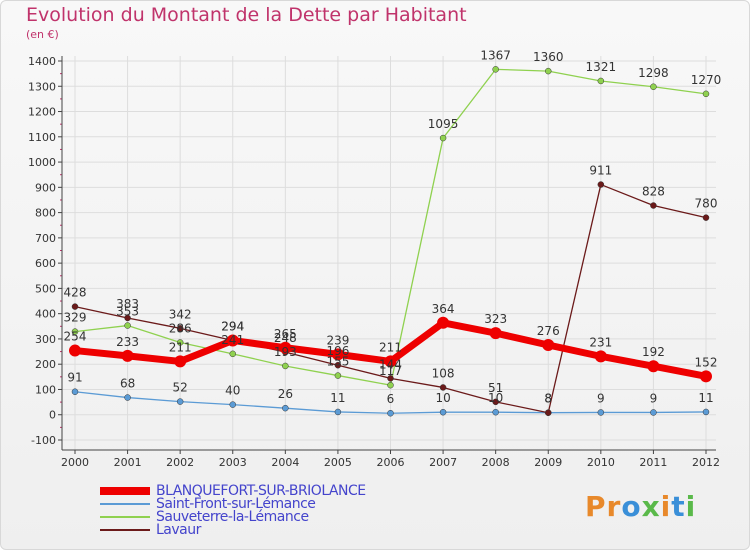 Image resolution: width=750 pixels, height=550 pixels. Describe the element at coordinates (42, 137) in the screenshot. I see `y-tick-label: 1100` at that location.